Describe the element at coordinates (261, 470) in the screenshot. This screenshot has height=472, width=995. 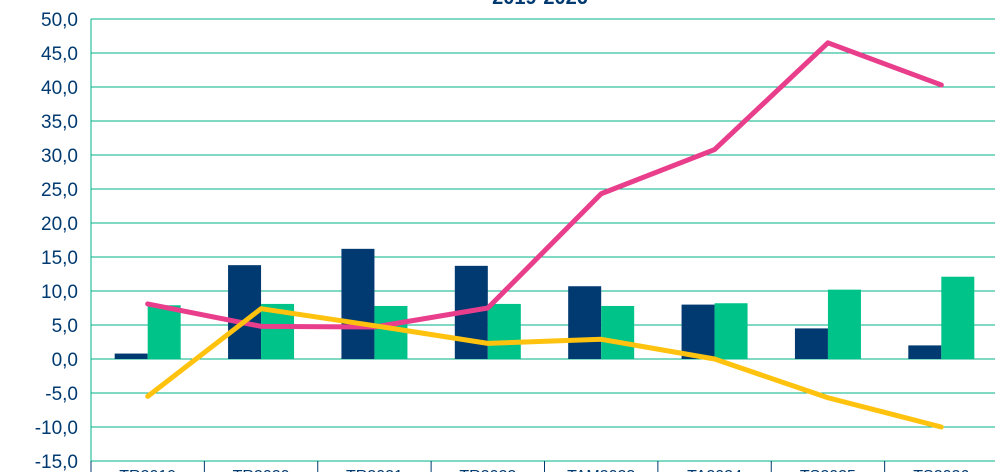
I see `x-tick-label: TR2020` at that location.